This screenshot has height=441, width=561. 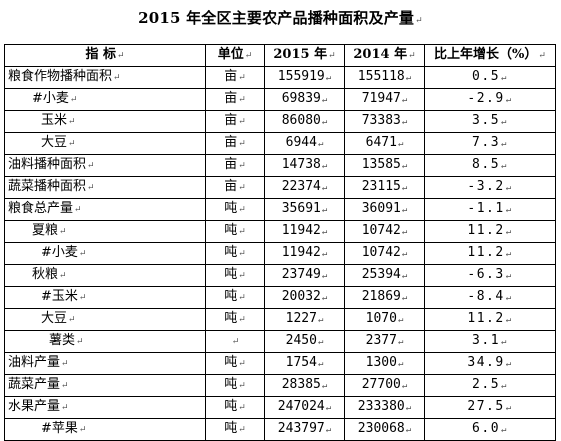 I want to click on indicator-cell-text: 油料产量, so click(x=34, y=362).